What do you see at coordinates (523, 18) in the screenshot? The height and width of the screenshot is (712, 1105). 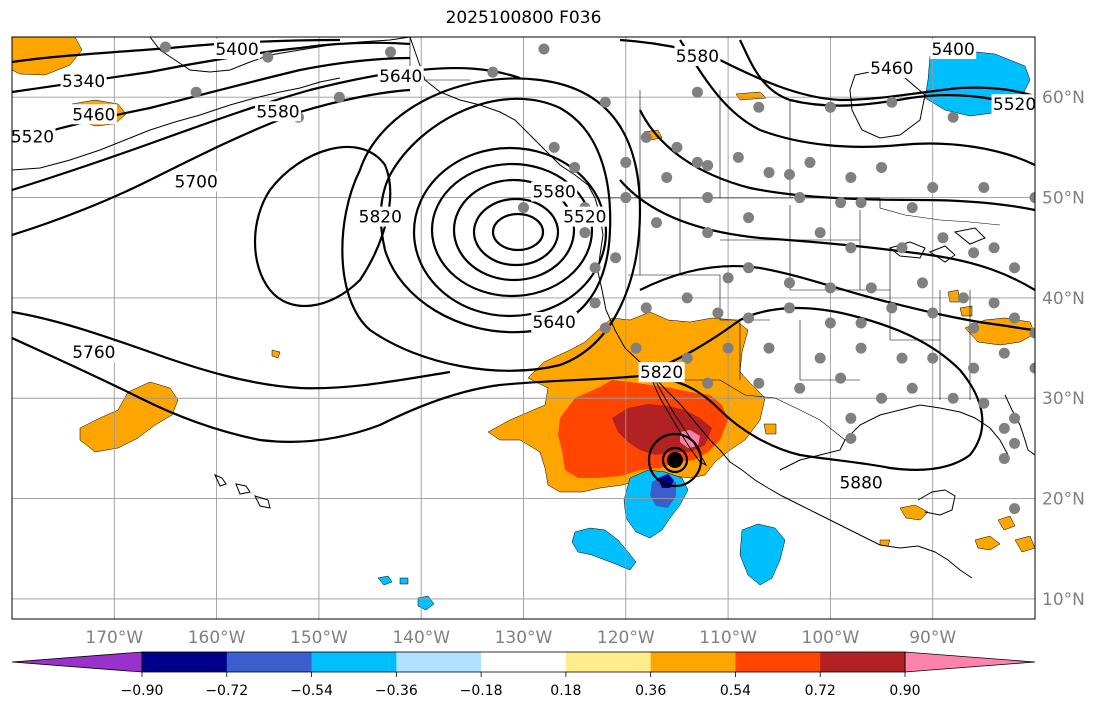 I see `map-title: 2025100800 F036` at bounding box center [523, 18].